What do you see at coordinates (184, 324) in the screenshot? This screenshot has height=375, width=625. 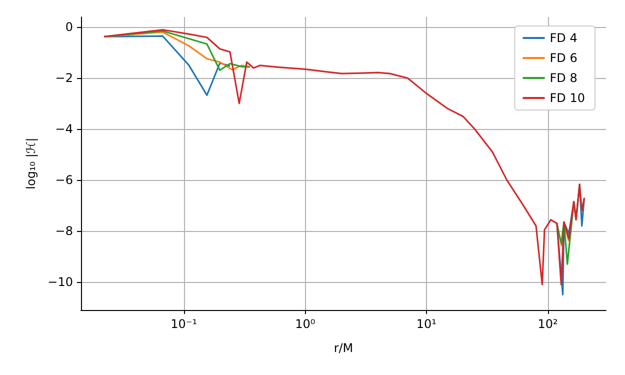 I see `x-tick-label: 10⁻¹` at bounding box center [184, 324].